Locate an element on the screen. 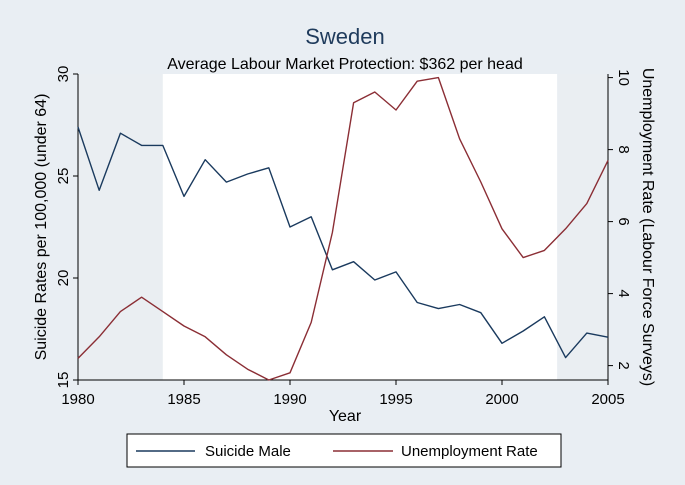  x-tick-label-1980: 1980 is located at coordinates (77, 399).